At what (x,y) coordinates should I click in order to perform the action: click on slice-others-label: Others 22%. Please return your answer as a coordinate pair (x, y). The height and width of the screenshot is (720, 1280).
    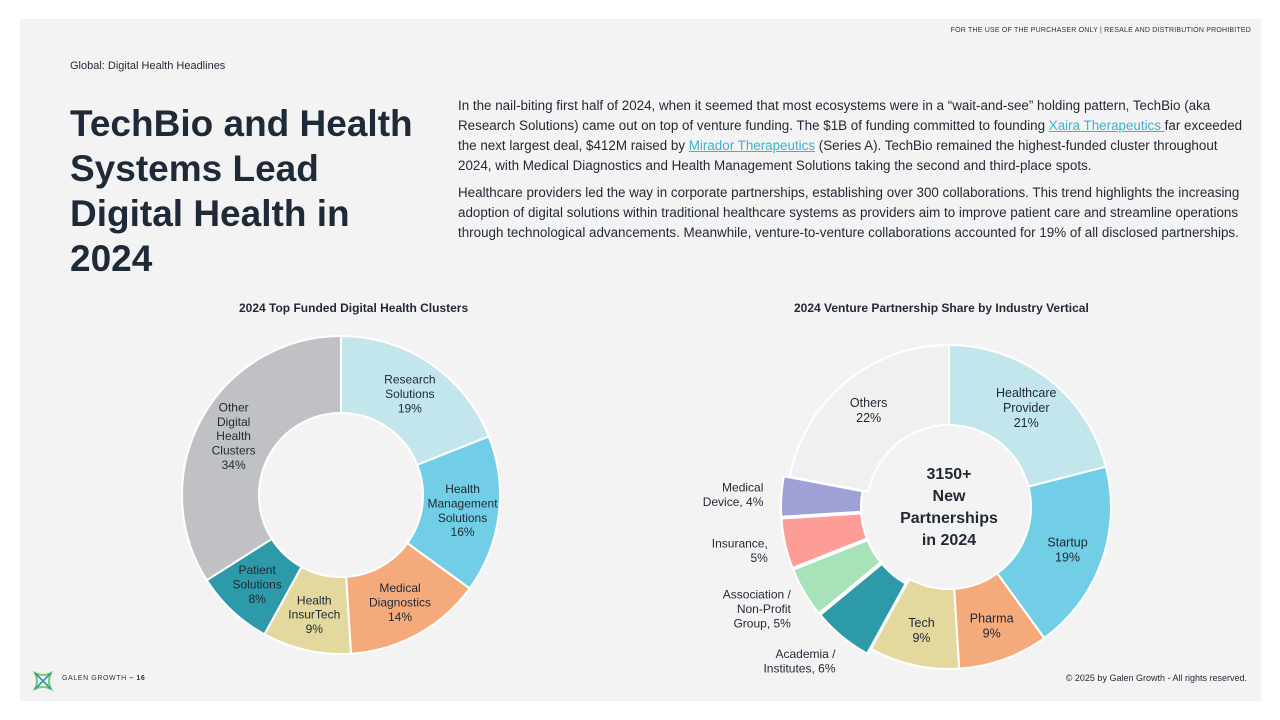
    Looking at the image, I should click on (869, 410).